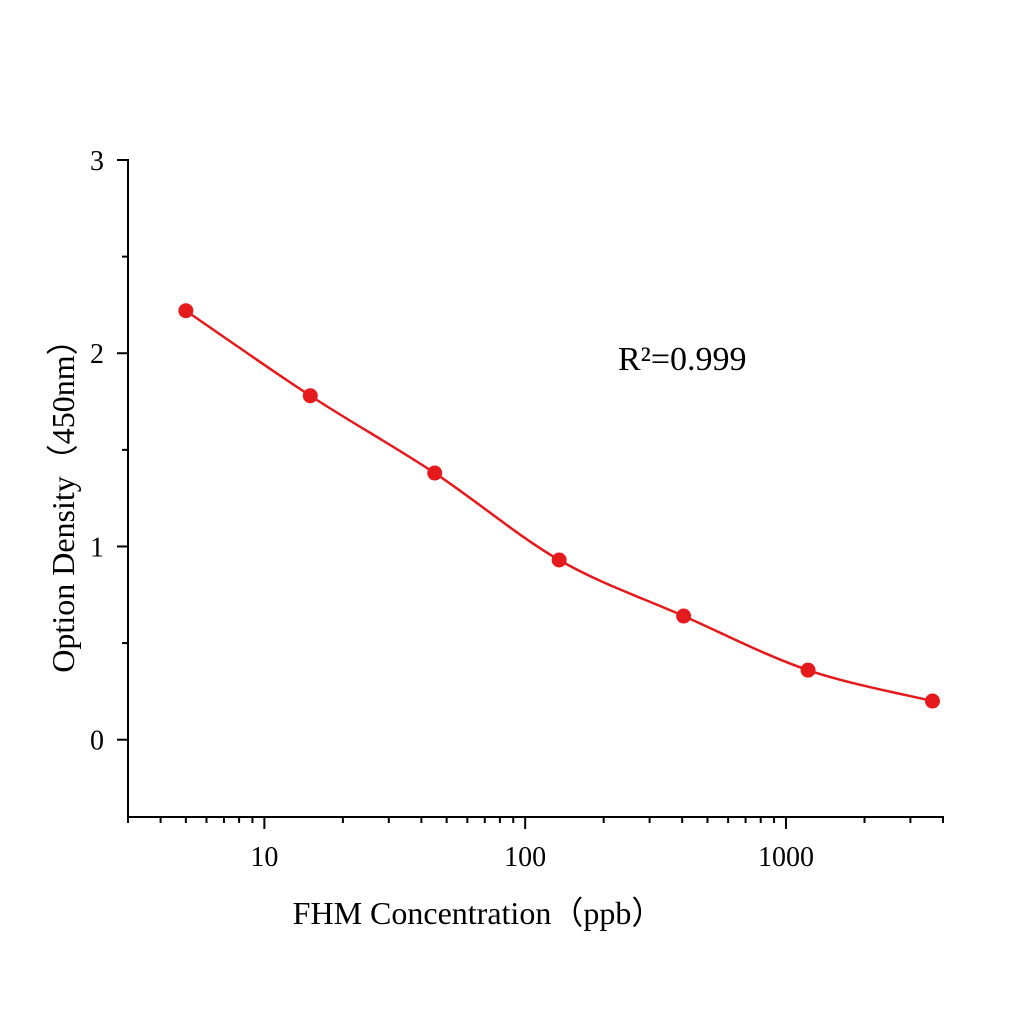 Image resolution: width=1024 pixels, height=1029 pixels. Describe the element at coordinates (682, 359) in the screenshot. I see `annotation: R²=0.999` at that location.